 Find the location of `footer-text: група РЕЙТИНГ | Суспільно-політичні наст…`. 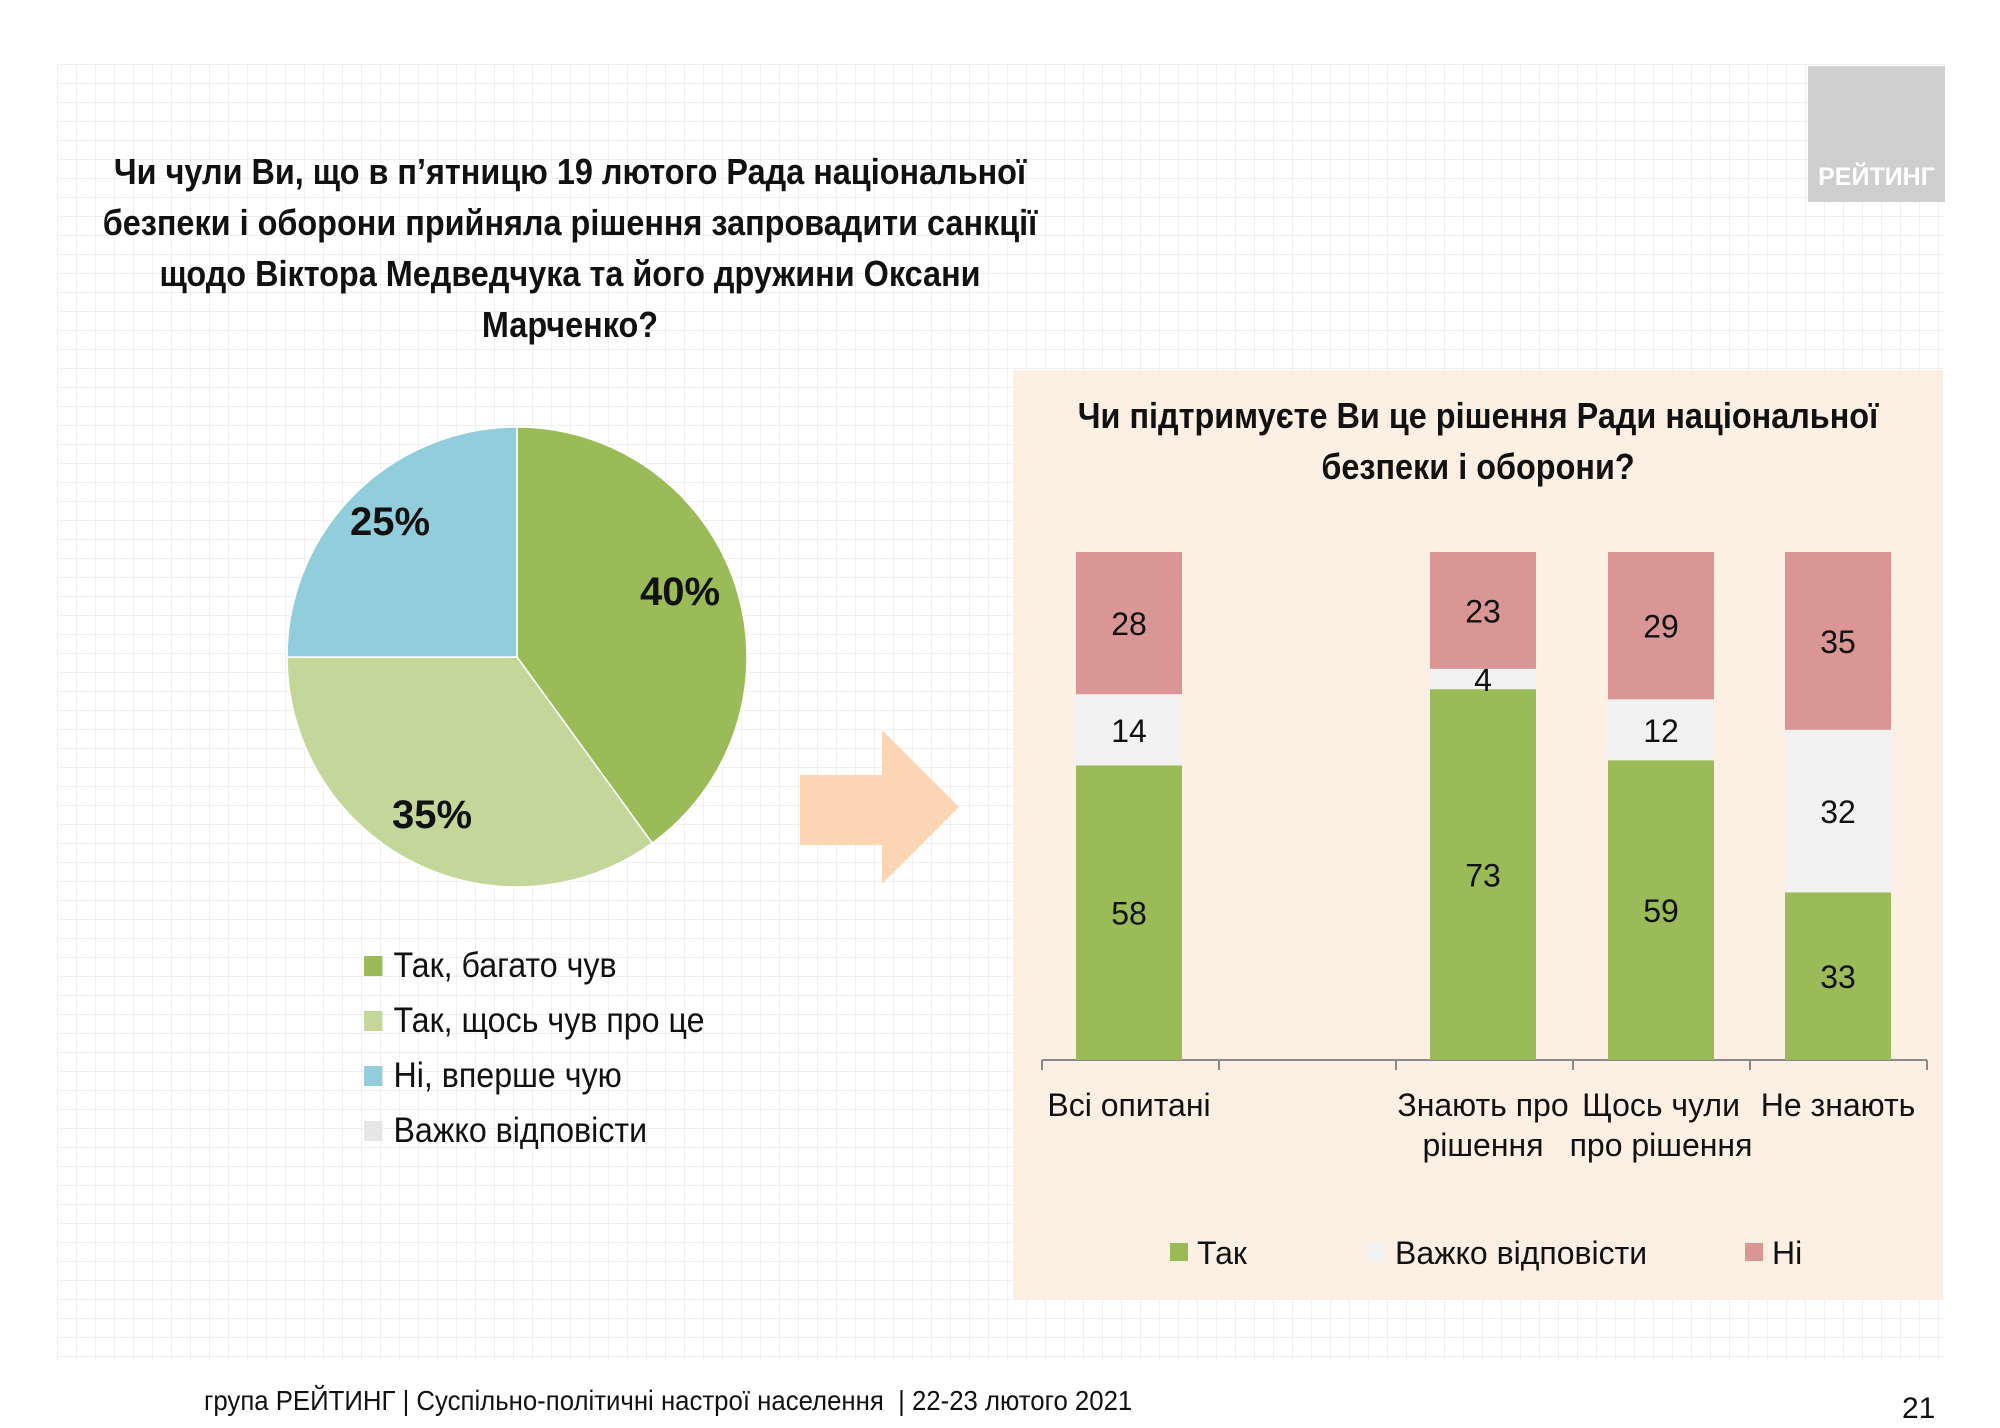

footer-text: група РЕЙТИНГ | Суспільно-політичні наст… is located at coordinates (668, 1400).